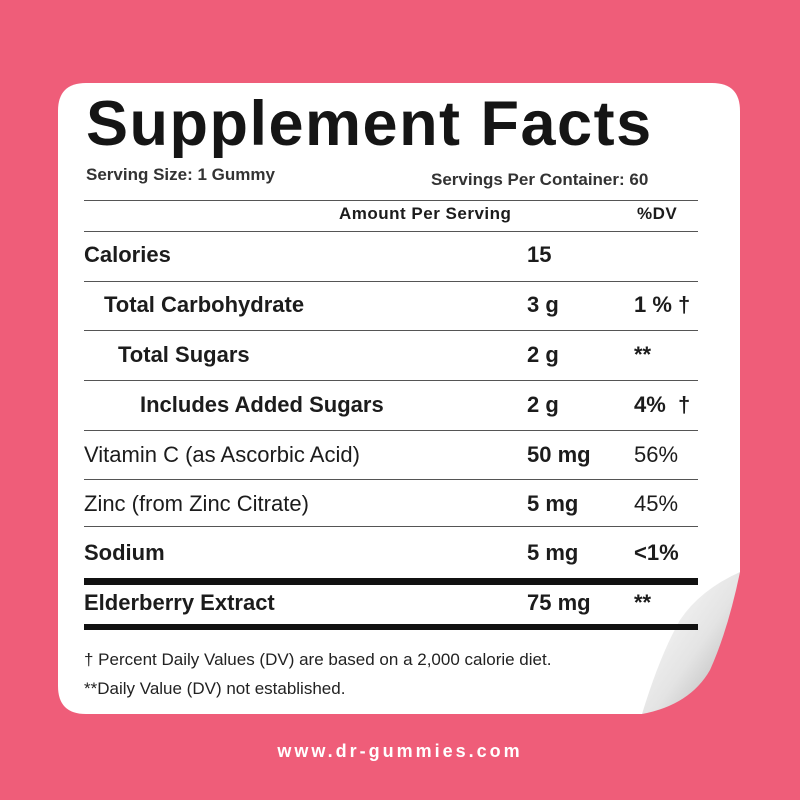  Describe the element at coordinates (539, 254) in the screenshot. I see `amount: 15` at that location.